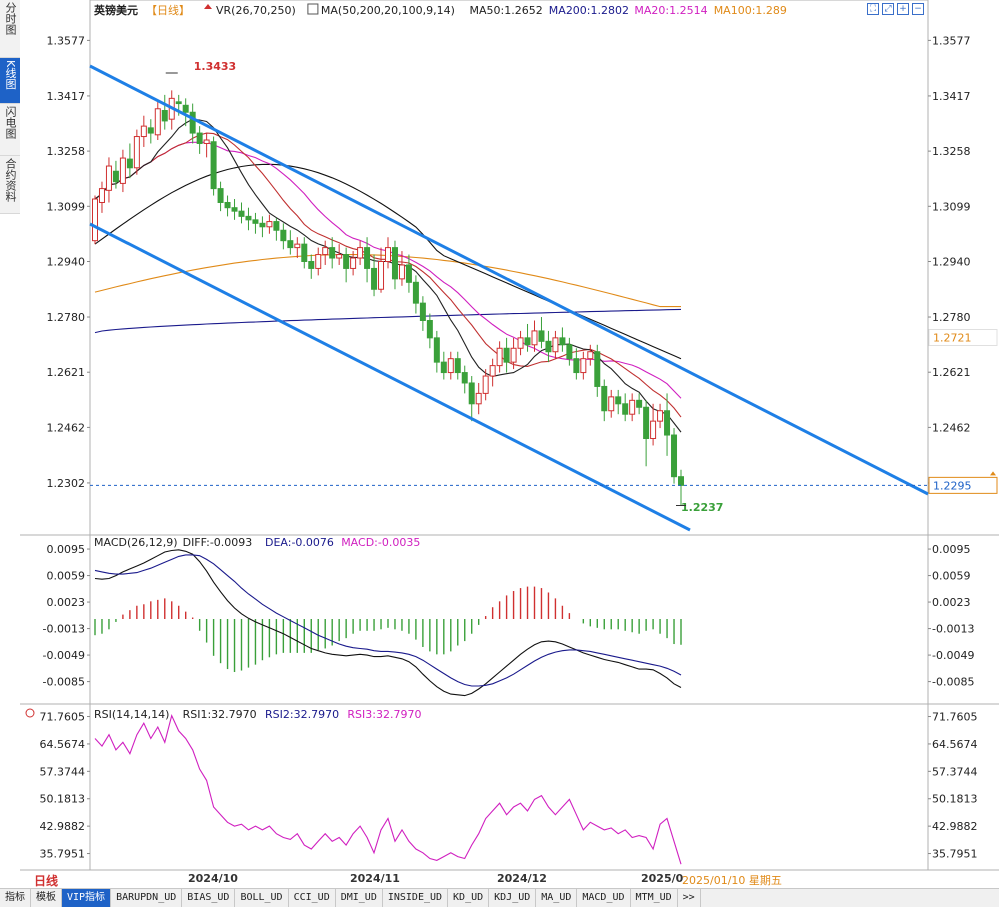  I want to click on indicator-tab: BIAS_UD, so click(209, 898).